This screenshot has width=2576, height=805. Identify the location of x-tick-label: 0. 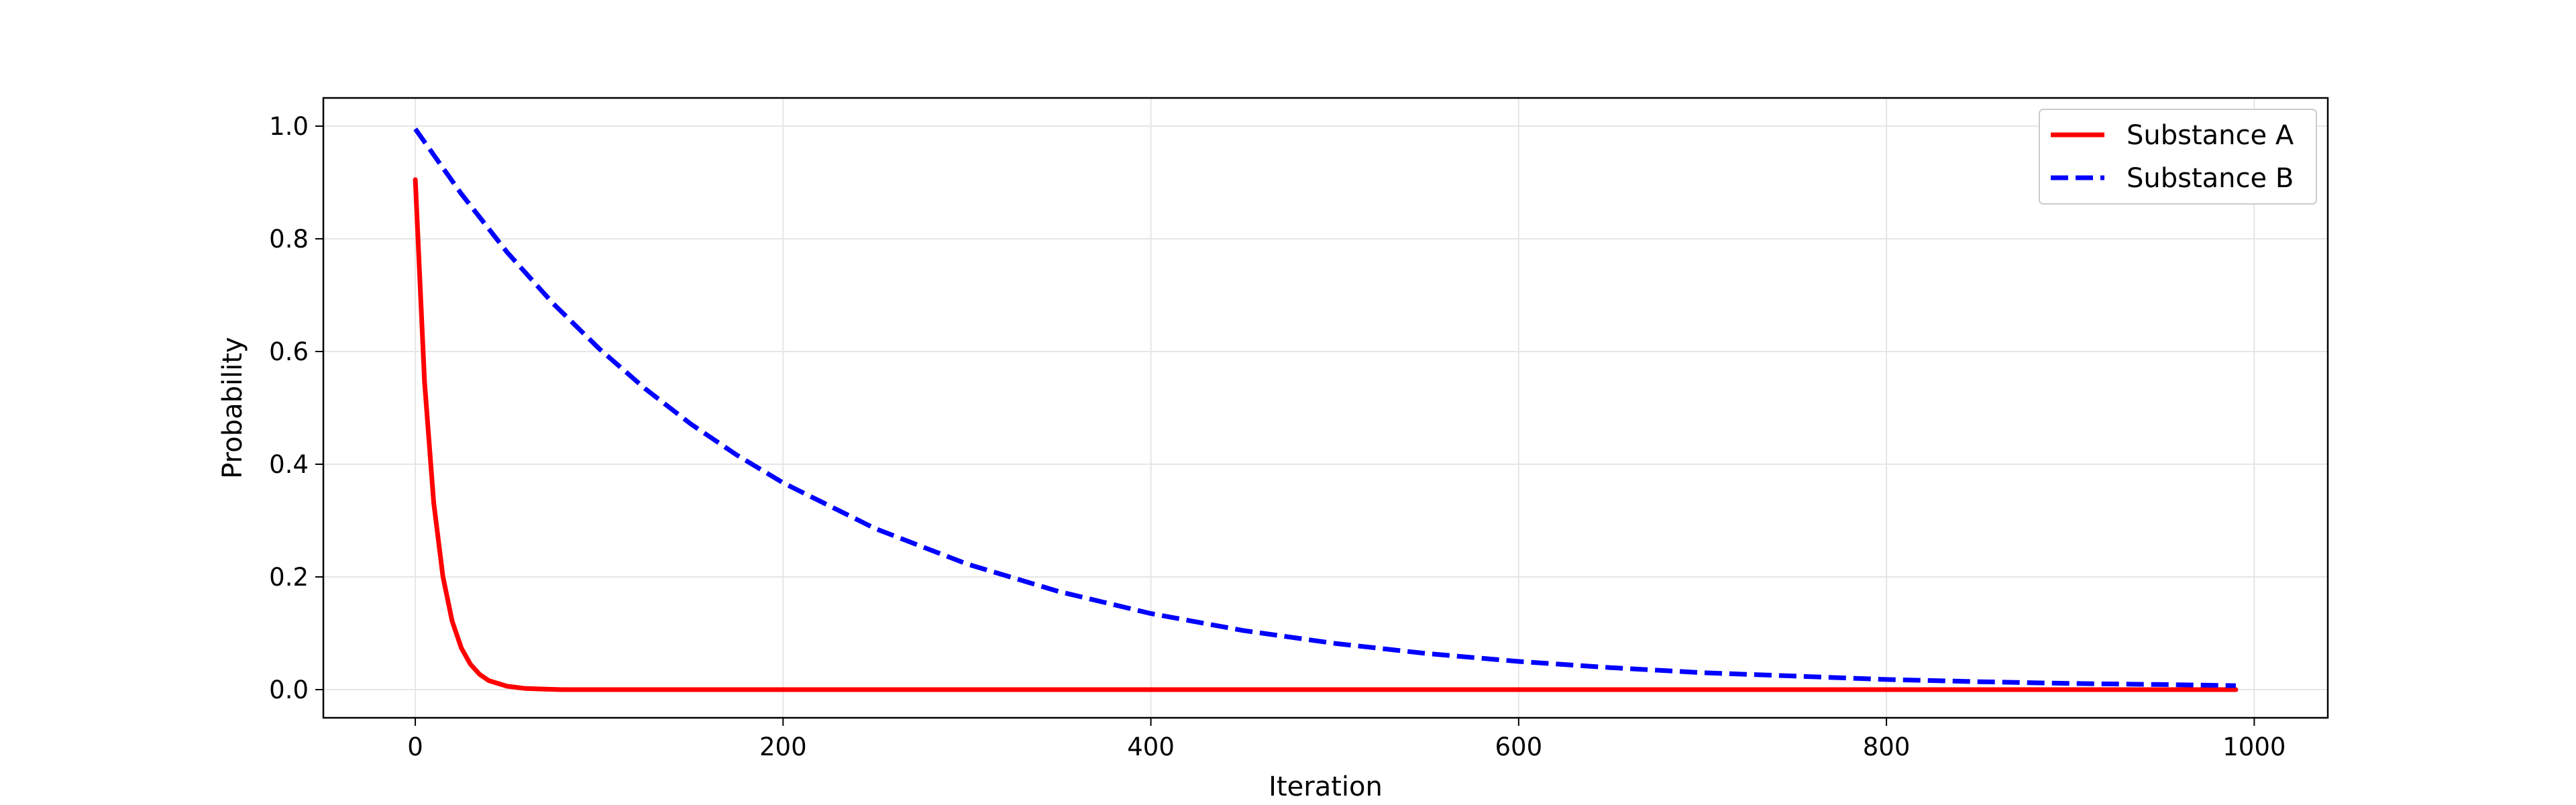
(415, 747).